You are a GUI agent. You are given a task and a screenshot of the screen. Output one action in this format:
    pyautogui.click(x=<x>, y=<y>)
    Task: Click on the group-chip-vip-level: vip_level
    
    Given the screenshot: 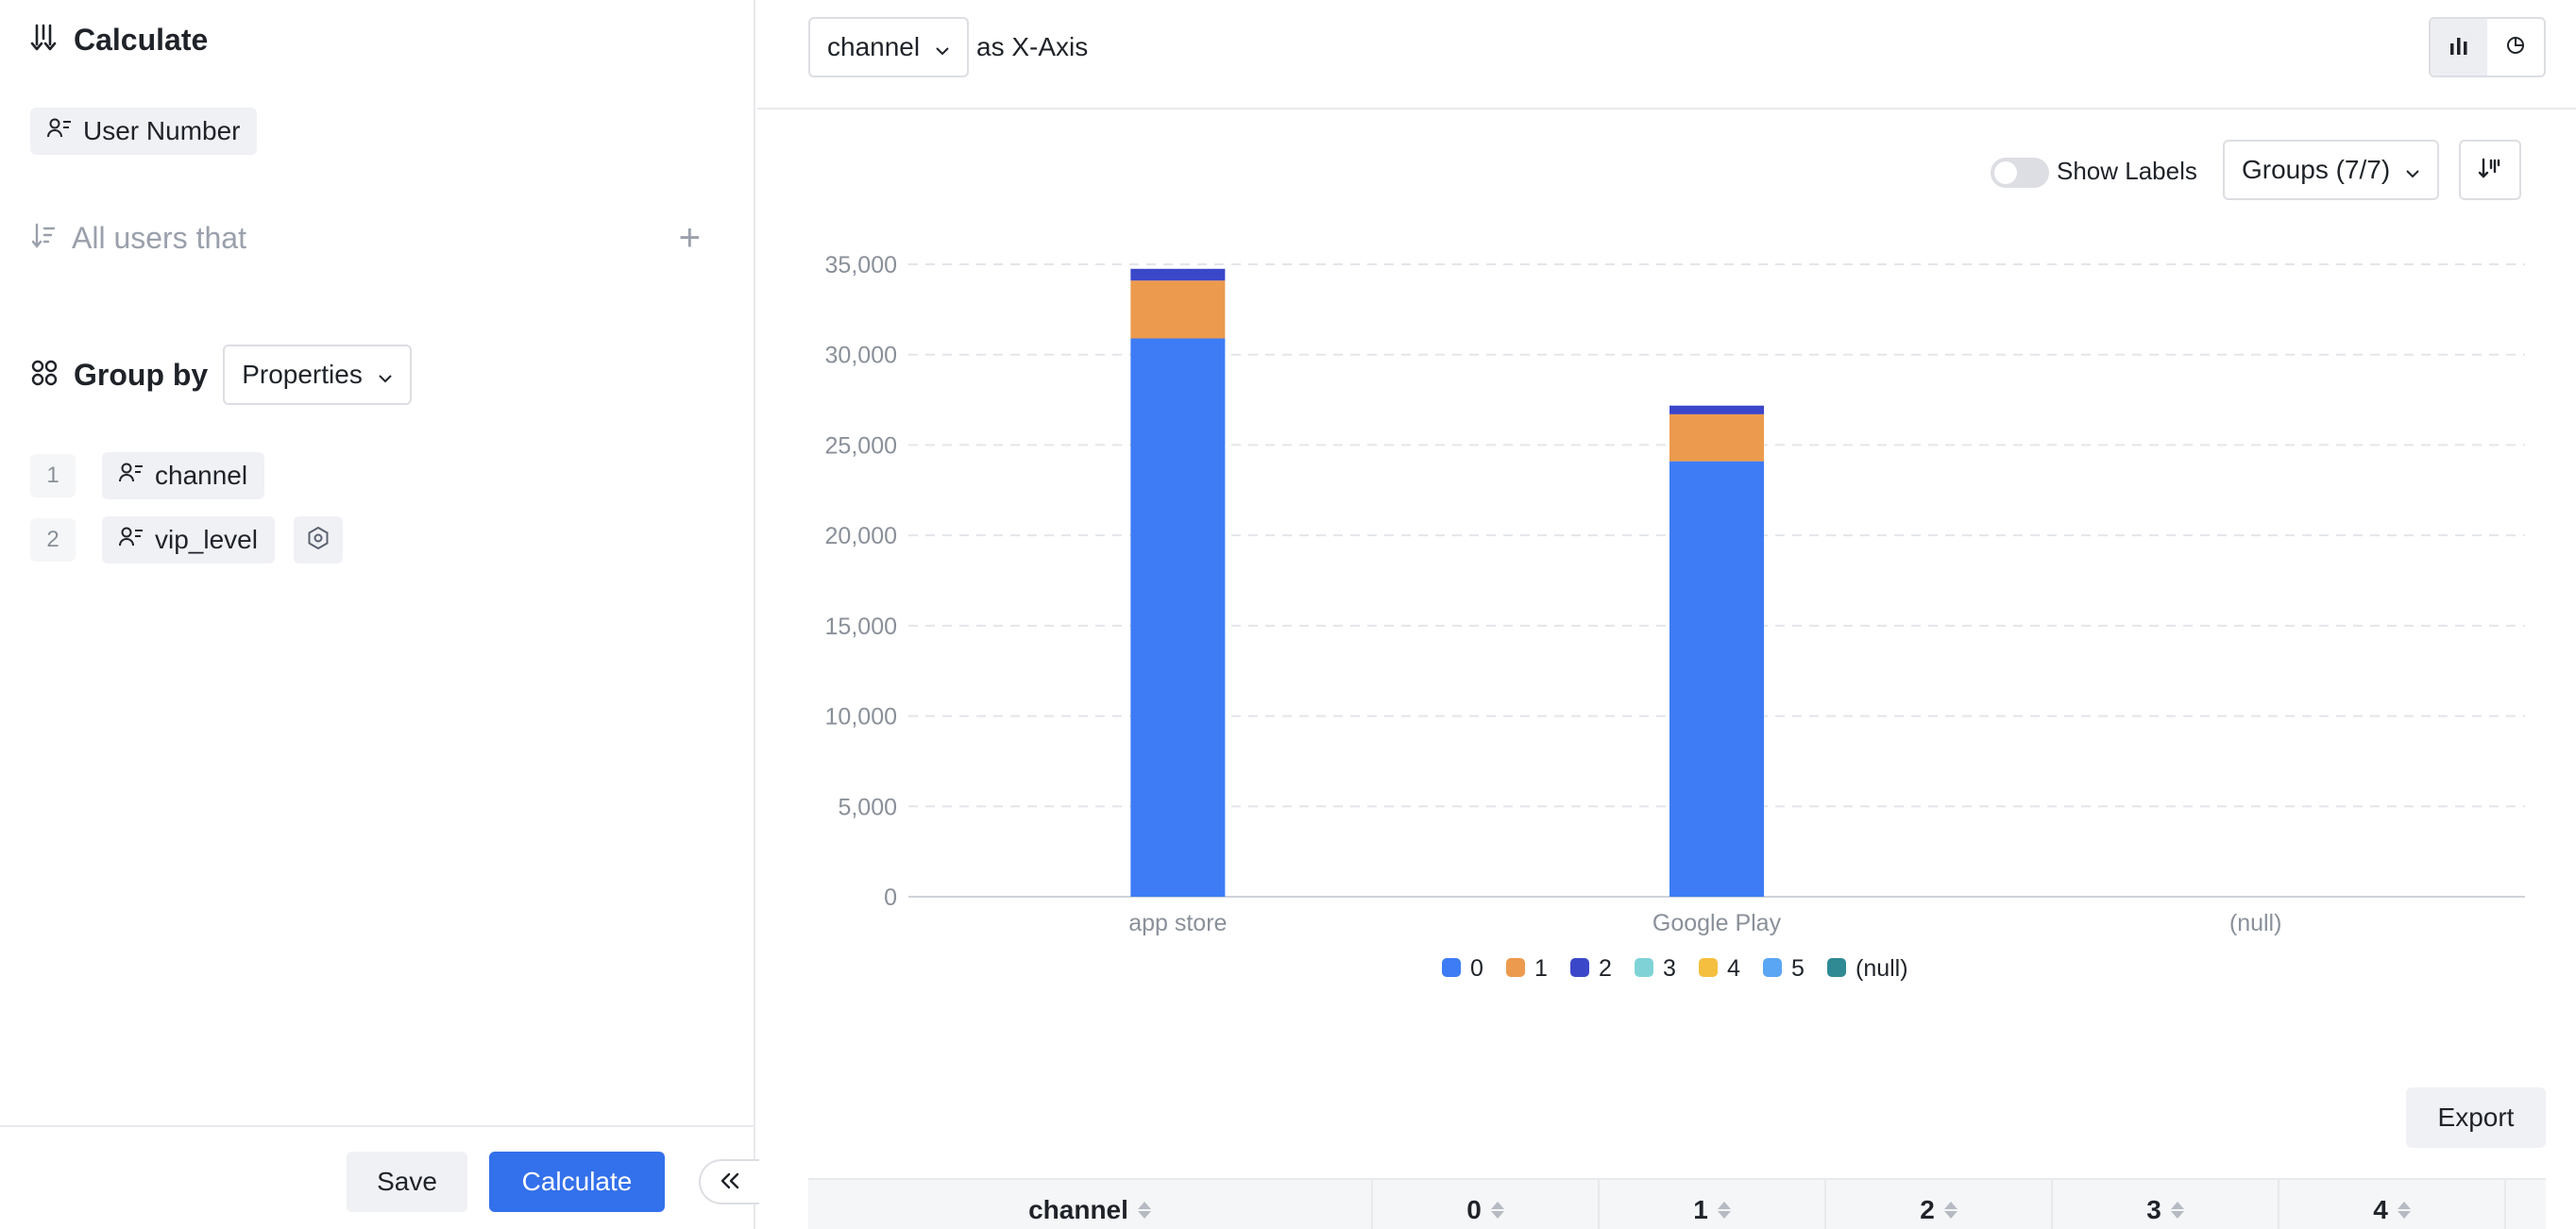 What is the action you would take?
    pyautogui.click(x=188, y=540)
    